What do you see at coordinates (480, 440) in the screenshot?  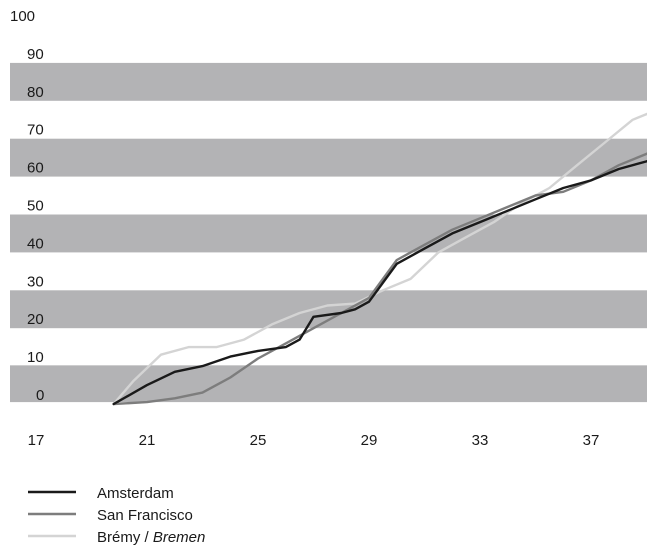 I see `x-tick-label: 33` at bounding box center [480, 440].